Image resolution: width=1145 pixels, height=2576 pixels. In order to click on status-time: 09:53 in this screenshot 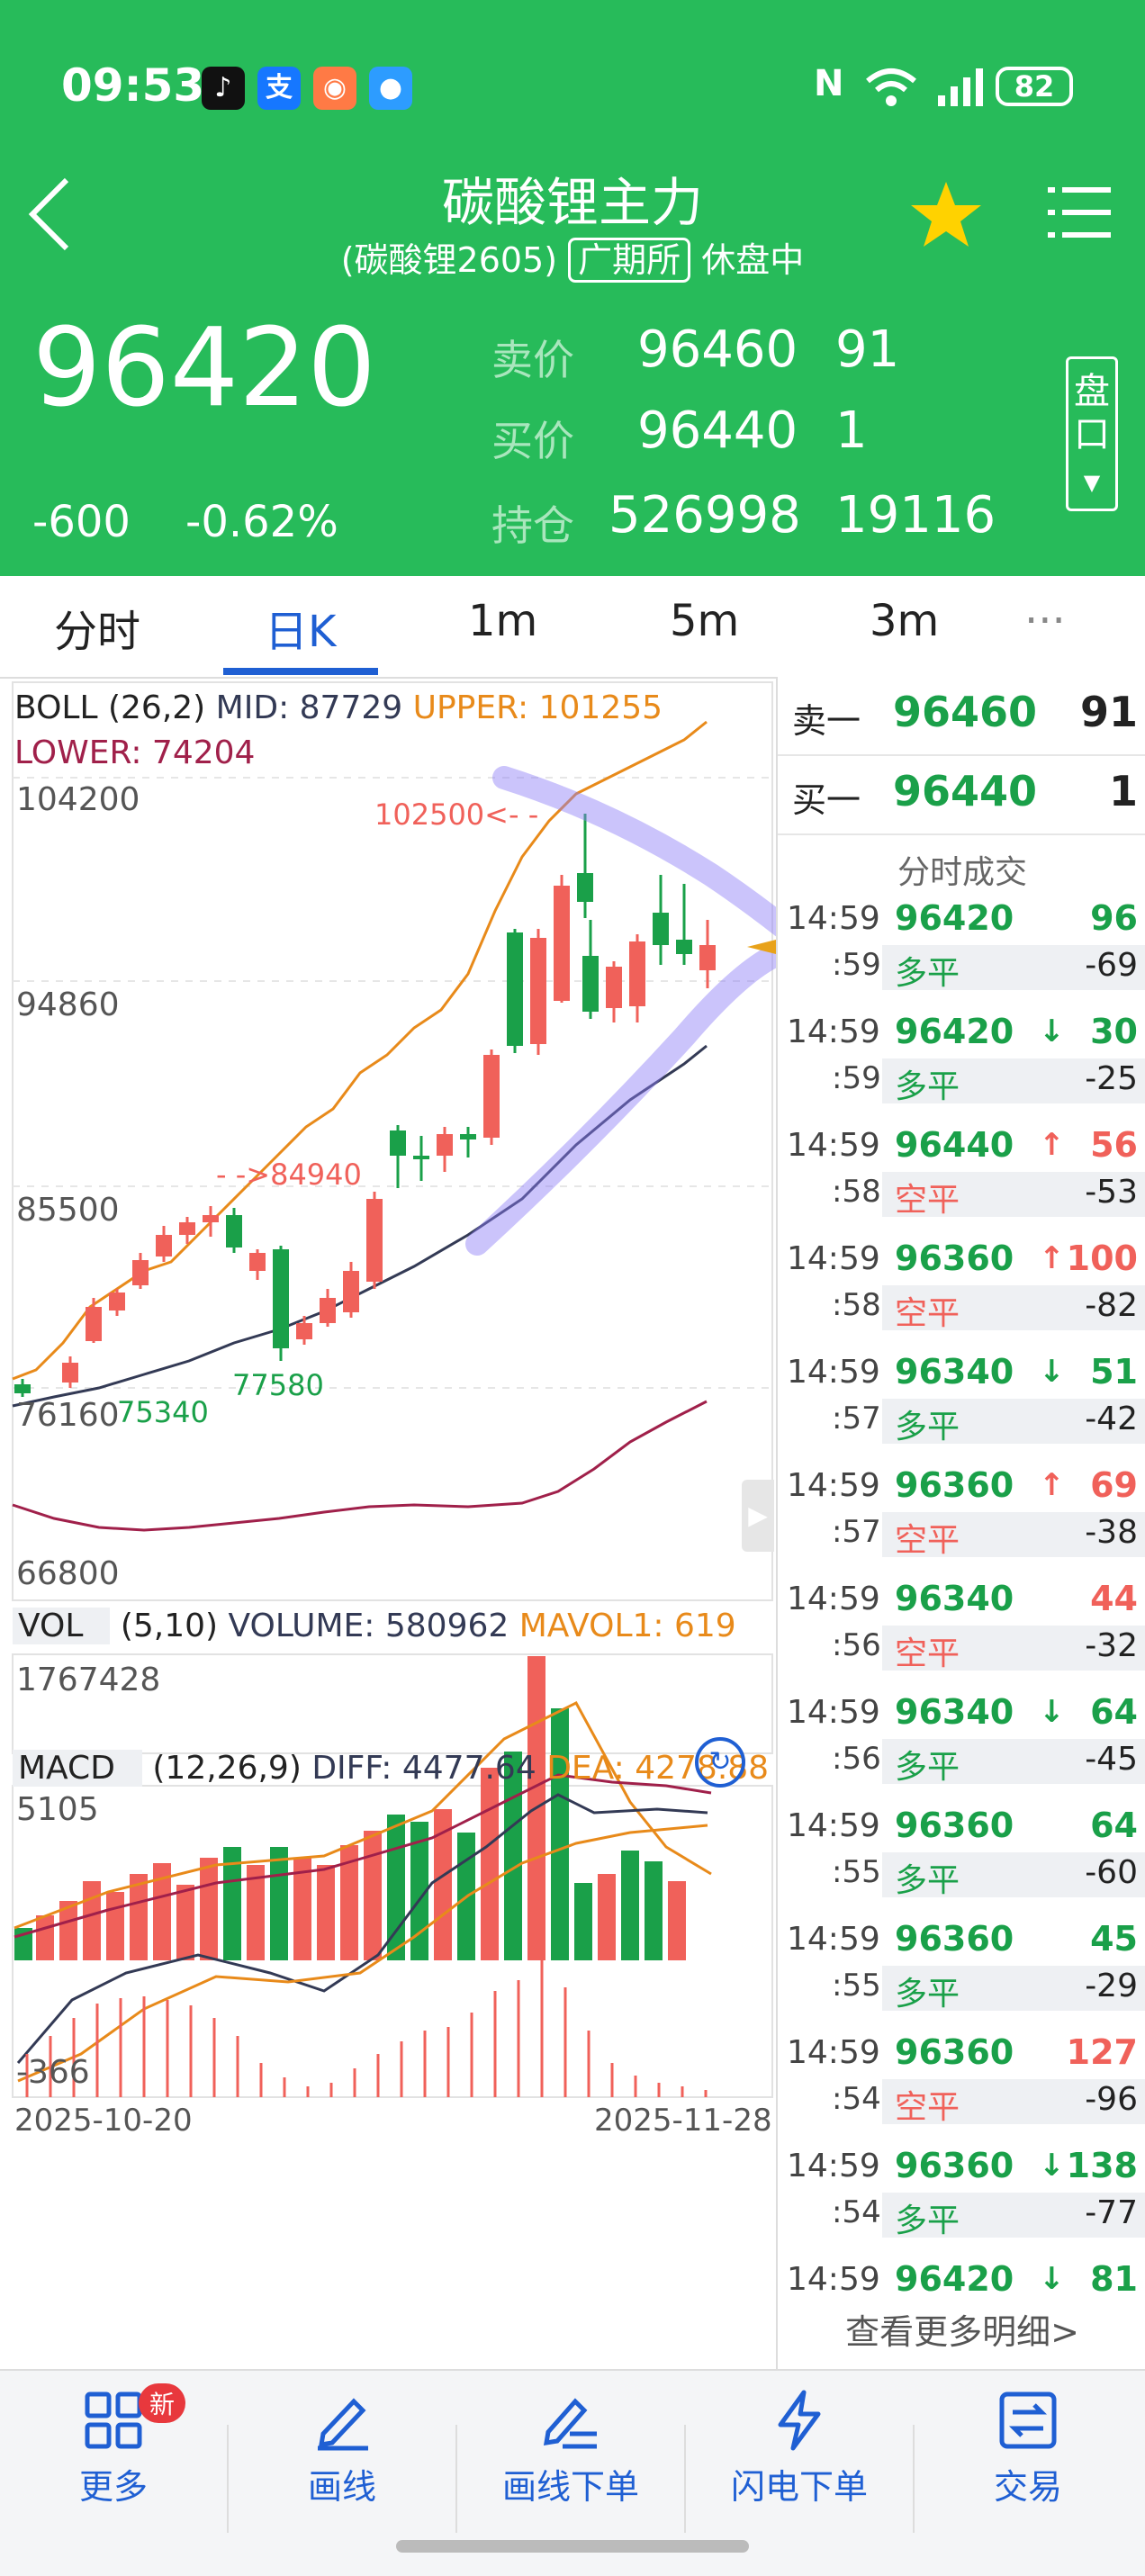, I will do `click(133, 85)`.